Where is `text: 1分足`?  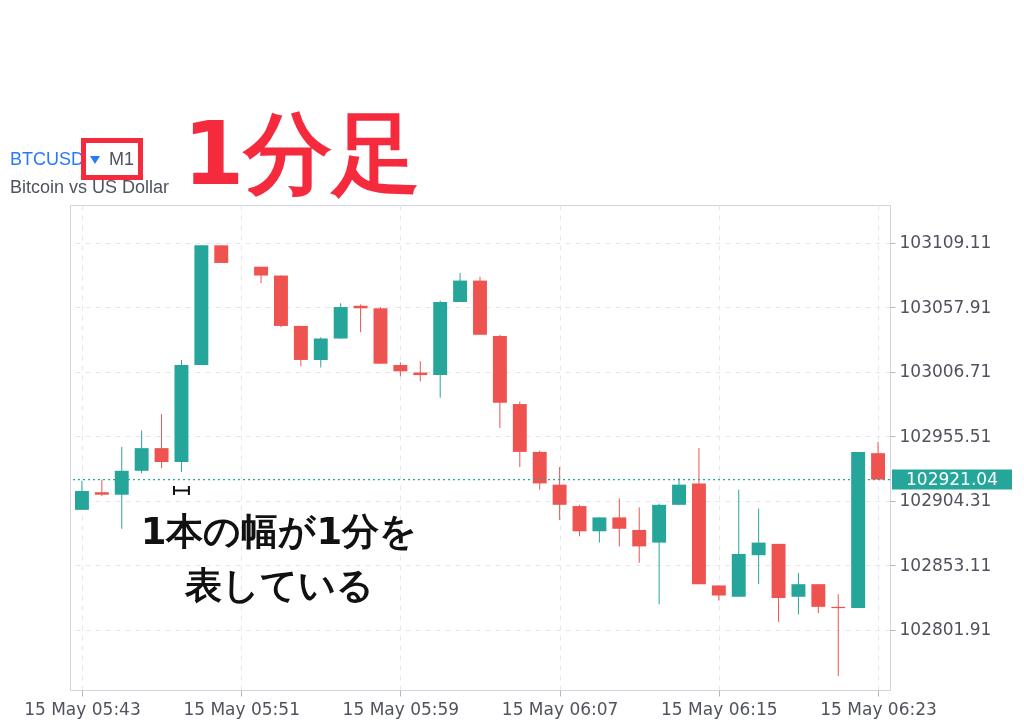 text: 1分足 is located at coordinates (302, 153).